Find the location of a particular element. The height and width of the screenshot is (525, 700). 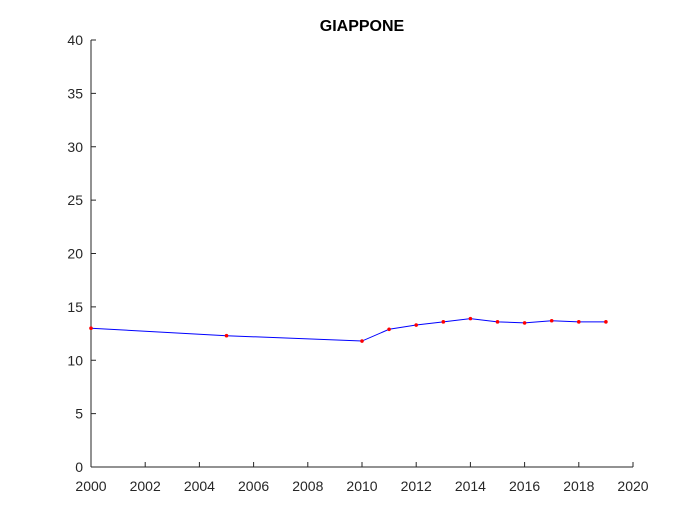

x-tick-label: 2008 is located at coordinates (307, 486).